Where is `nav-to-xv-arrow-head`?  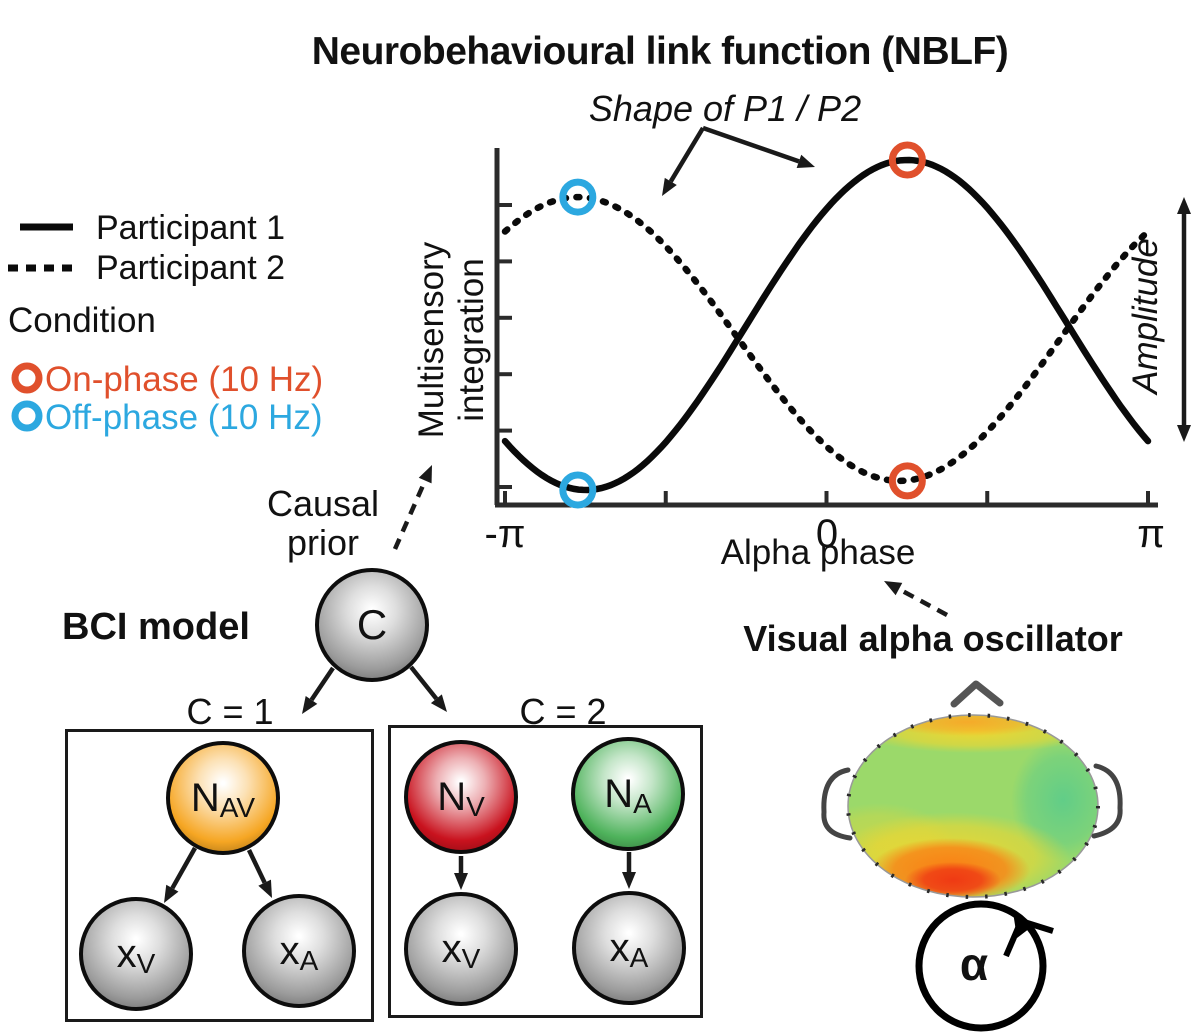
nav-to-xv-arrow-head is located at coordinates (171, 893).